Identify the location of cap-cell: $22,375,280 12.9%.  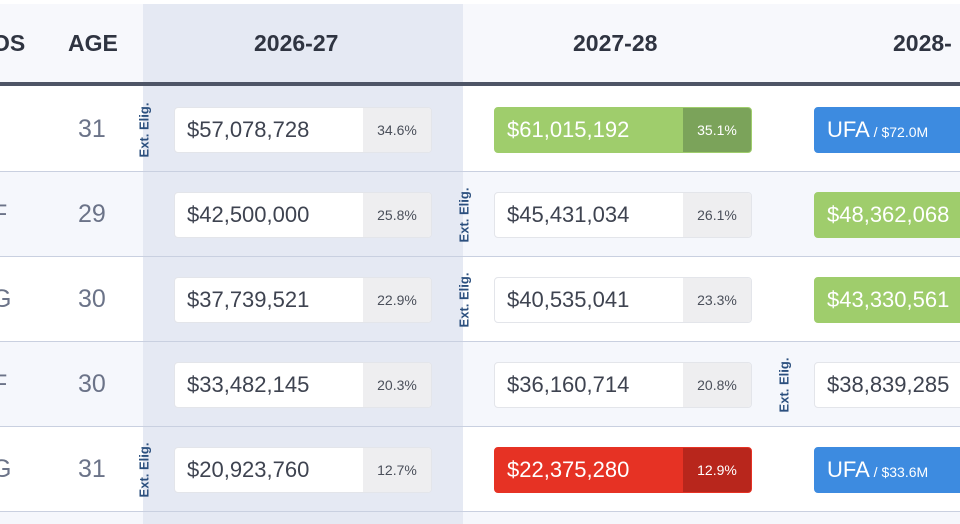
(623, 470).